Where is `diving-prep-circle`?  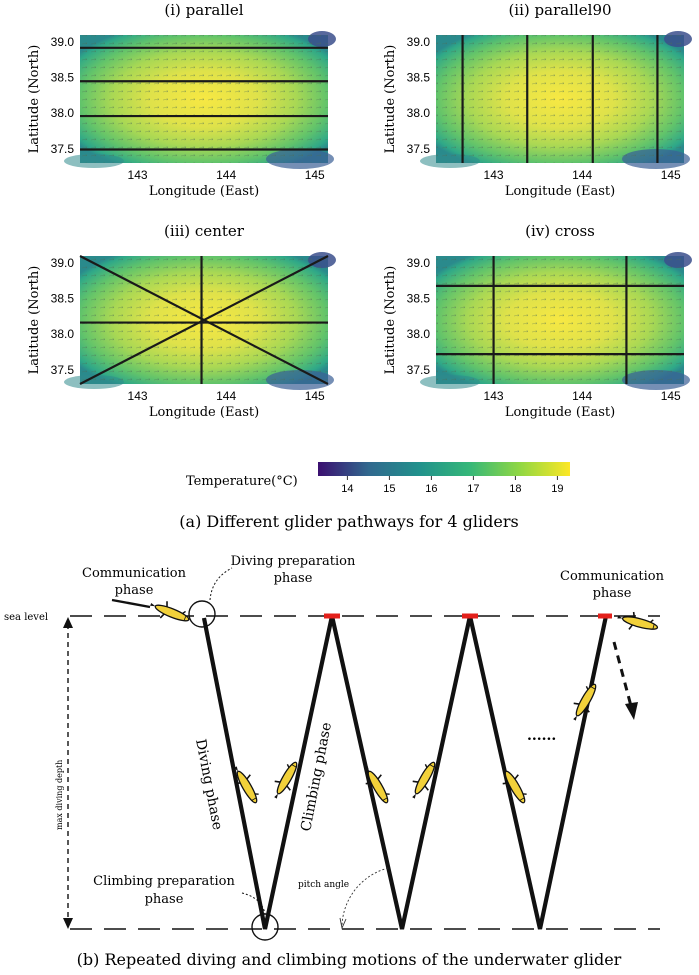 diving-prep-circle is located at coordinates (202, 614).